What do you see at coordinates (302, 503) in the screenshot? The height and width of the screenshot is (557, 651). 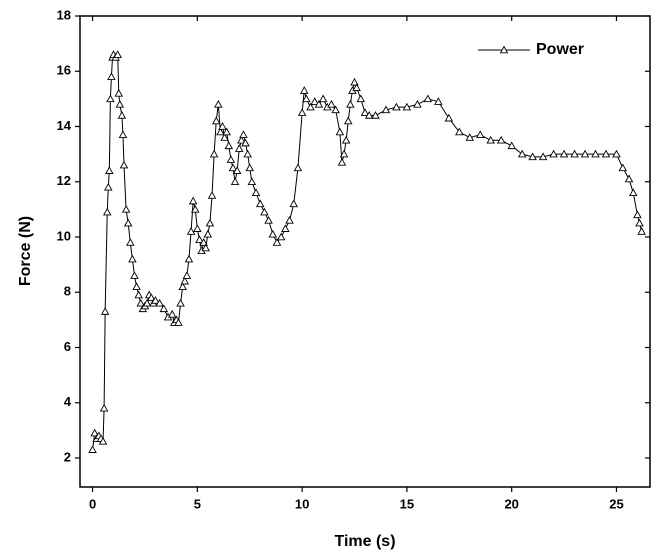 I see `x-tick-label: 10` at bounding box center [302, 503].